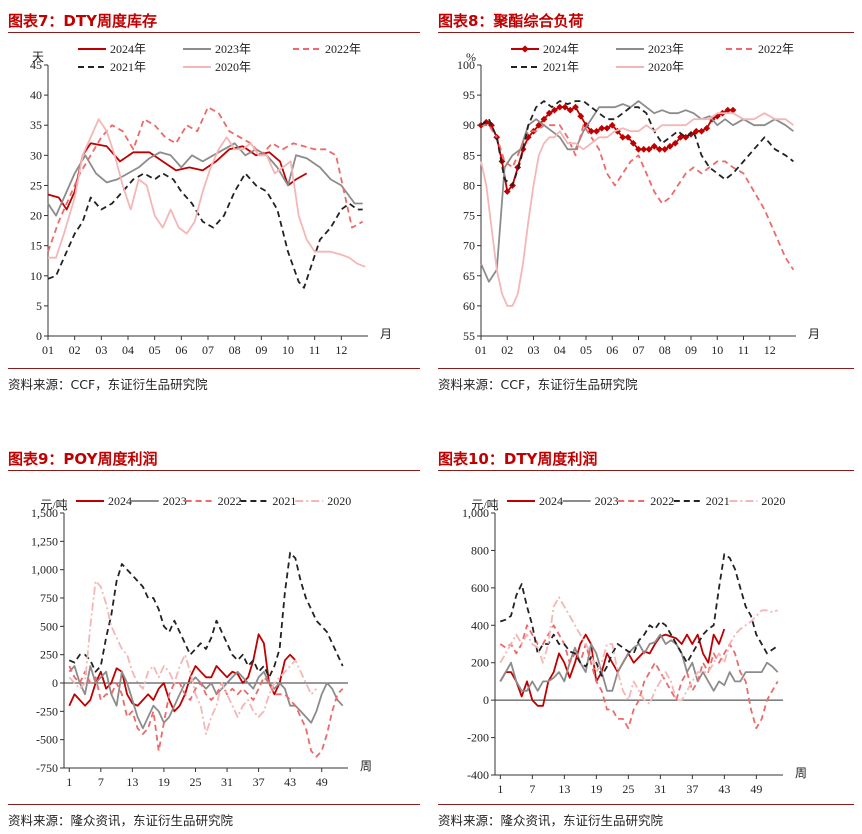 This screenshot has width=862, height=834. Describe the element at coordinates (44, 513) in the screenshot. I see `y-tick-label: 1,500` at that location.